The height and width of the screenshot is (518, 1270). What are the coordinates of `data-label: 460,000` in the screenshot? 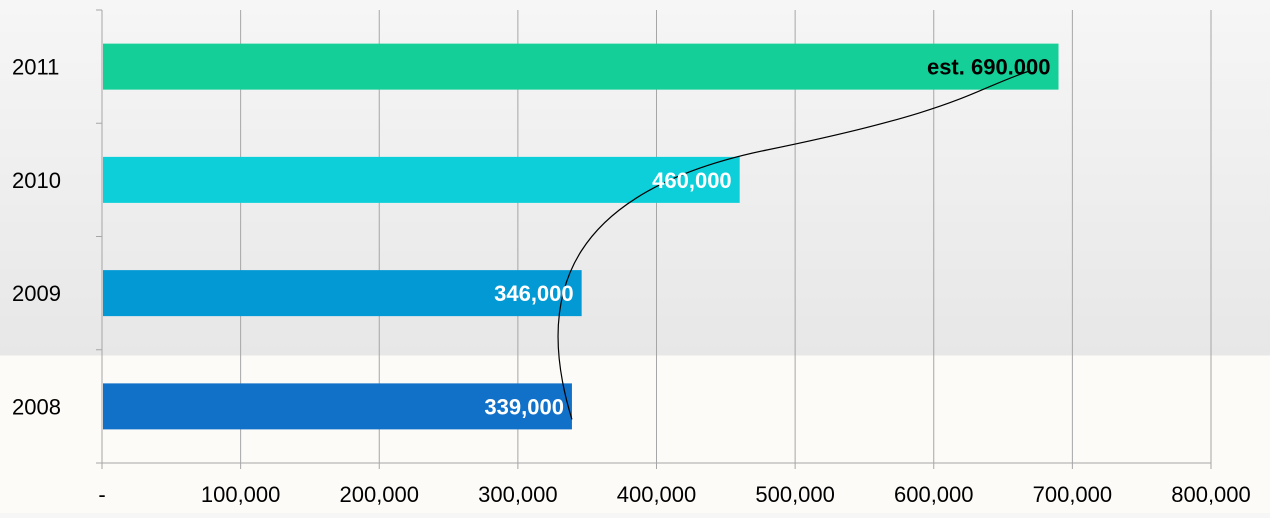 It's located at (692, 180).